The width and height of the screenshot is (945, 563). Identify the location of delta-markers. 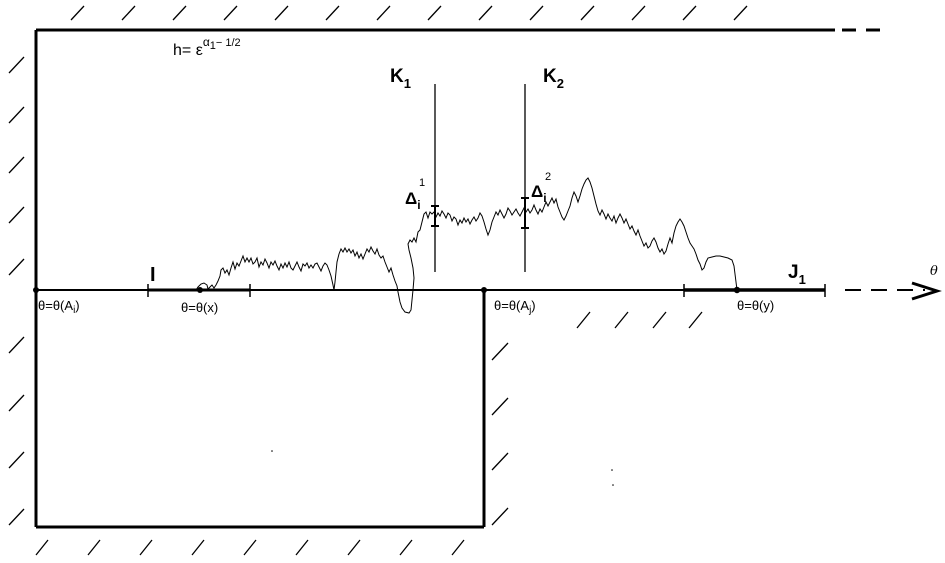
(480, 213).